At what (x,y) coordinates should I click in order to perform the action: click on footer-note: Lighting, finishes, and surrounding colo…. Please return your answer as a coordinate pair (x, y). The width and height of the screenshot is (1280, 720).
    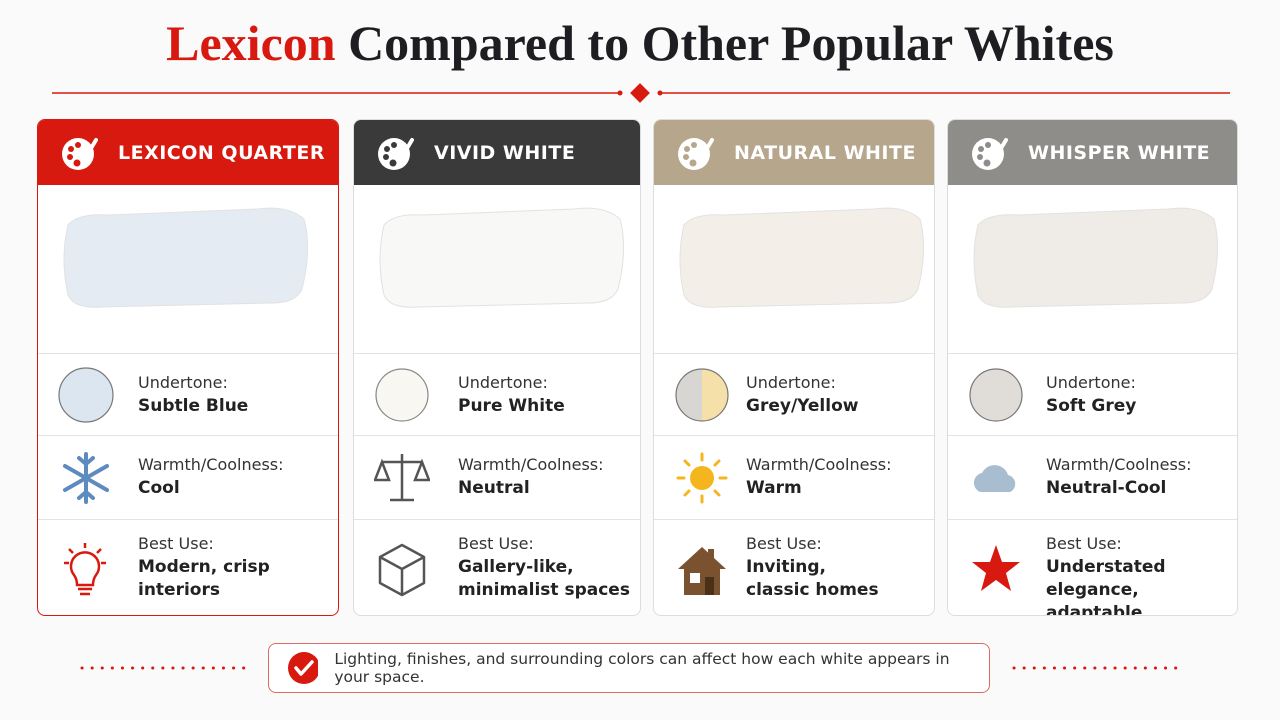
    Looking at the image, I should click on (642, 668).